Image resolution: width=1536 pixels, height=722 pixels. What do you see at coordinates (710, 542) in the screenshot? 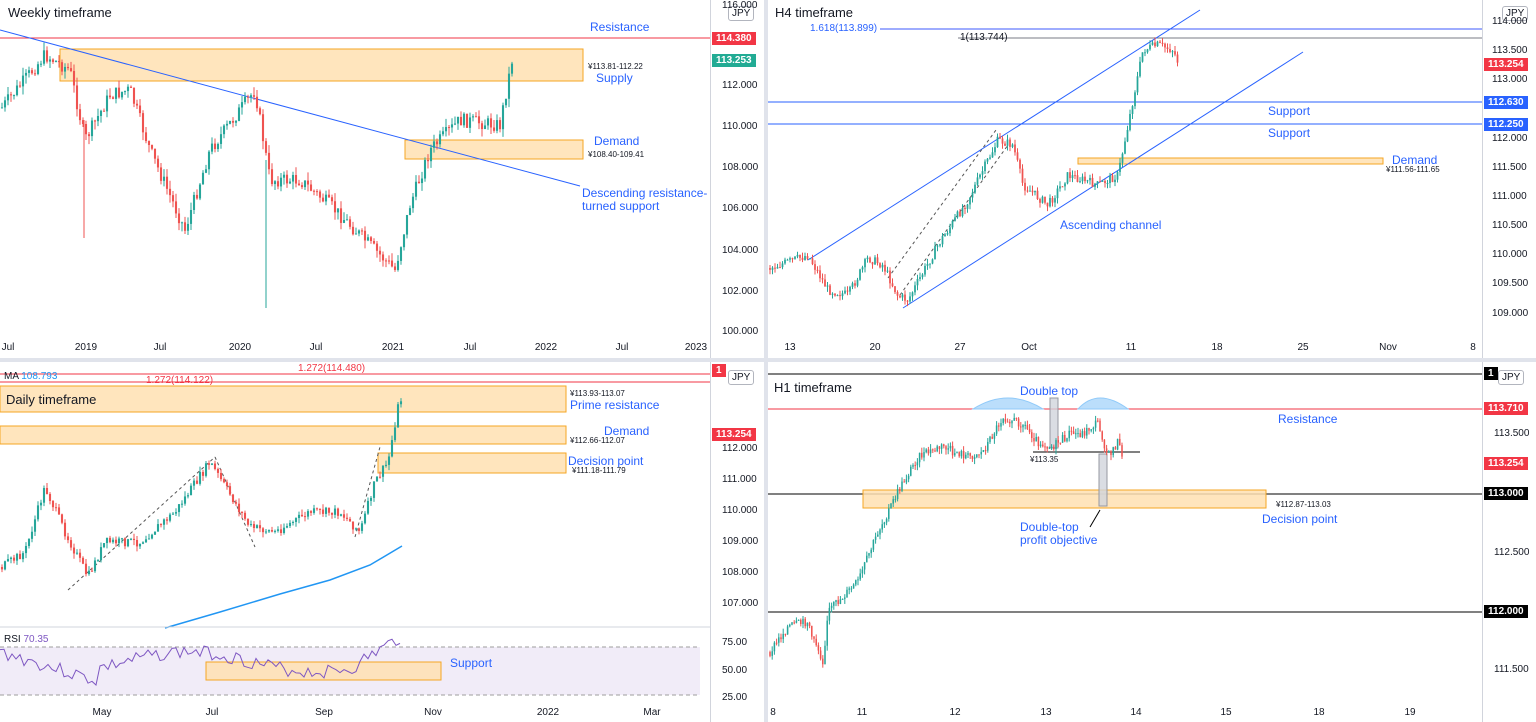
I see `daily-price-axis` at bounding box center [710, 542].